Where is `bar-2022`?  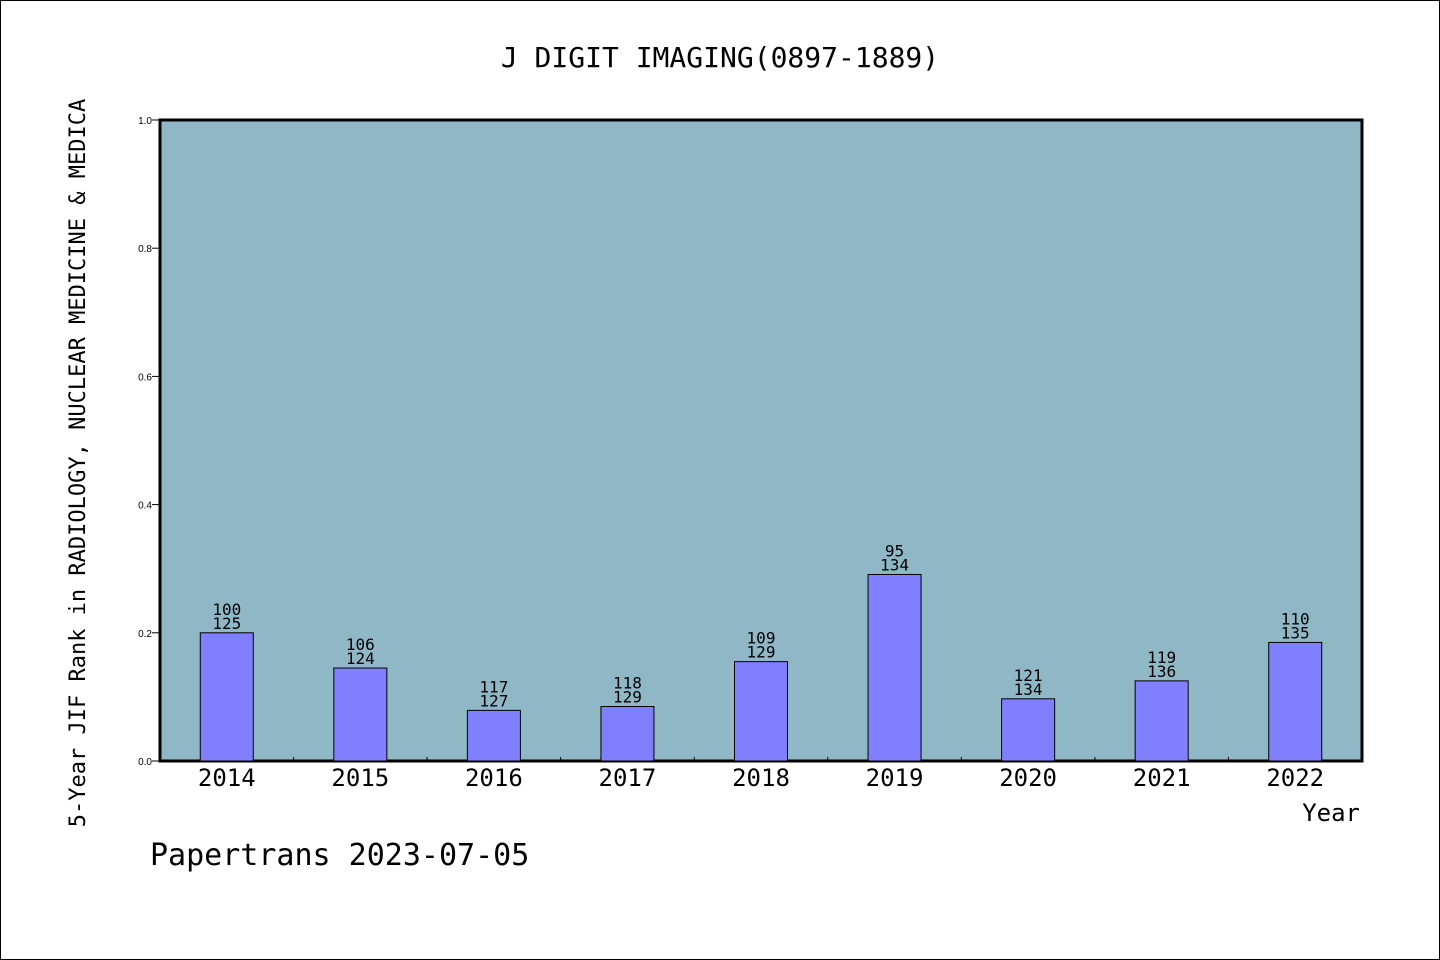
bar-2022 is located at coordinates (1295, 701).